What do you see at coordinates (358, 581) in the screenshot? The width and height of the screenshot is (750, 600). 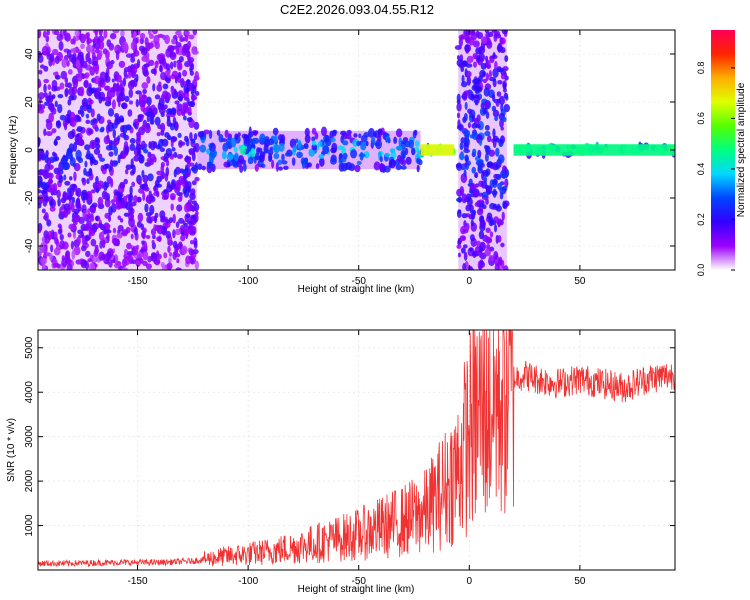 I see `x-tick-label: -50` at bounding box center [358, 581].